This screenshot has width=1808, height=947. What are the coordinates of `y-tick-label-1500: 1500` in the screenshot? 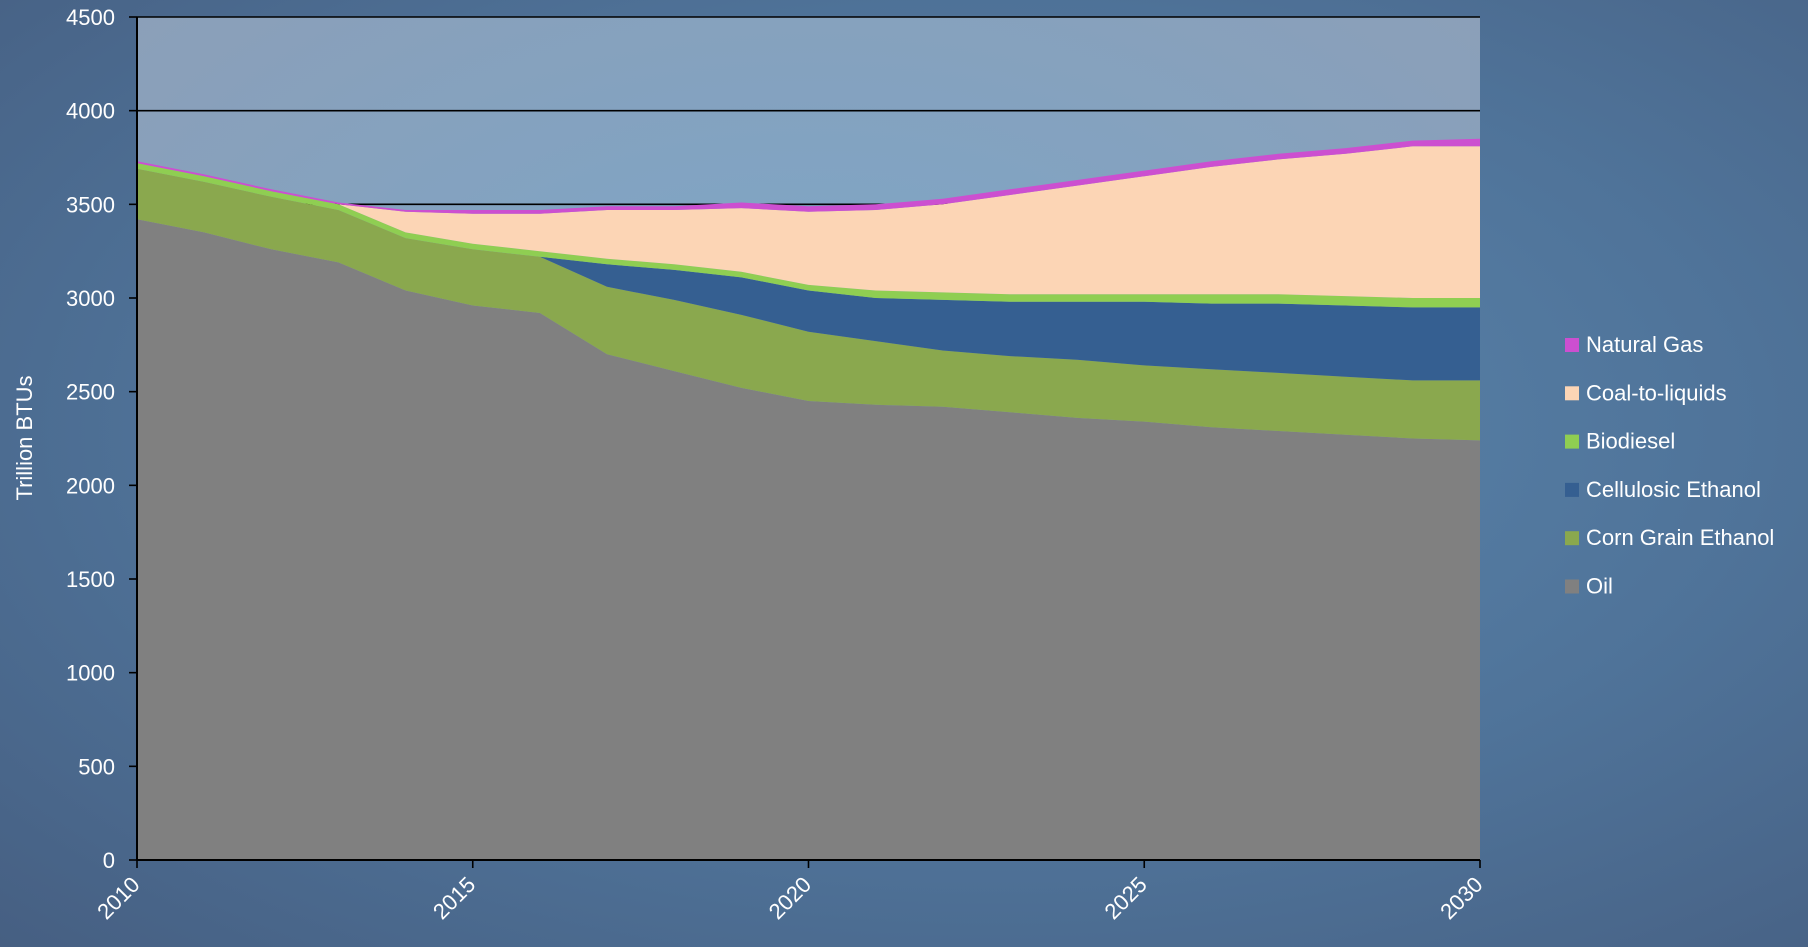 It's located at (90, 579).